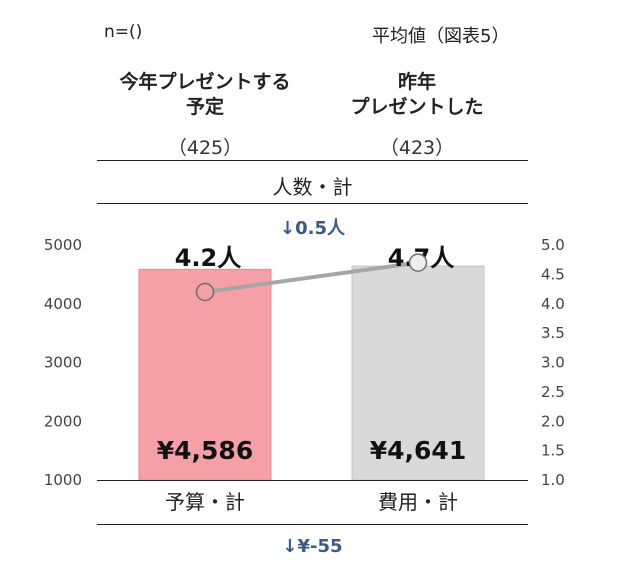  What do you see at coordinates (311, 502) in the screenshot?
I see `category-labels: 予算・計 費用・計` at bounding box center [311, 502].